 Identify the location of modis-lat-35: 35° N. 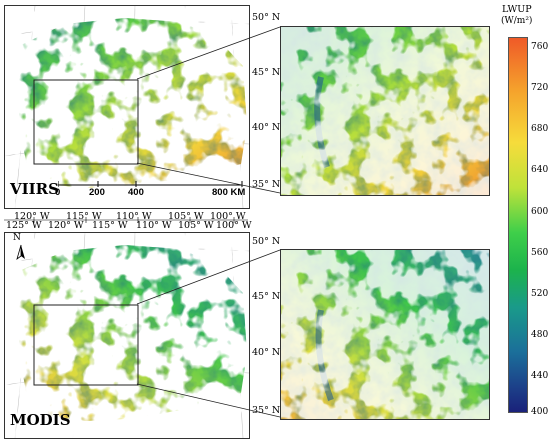
(266, 410).